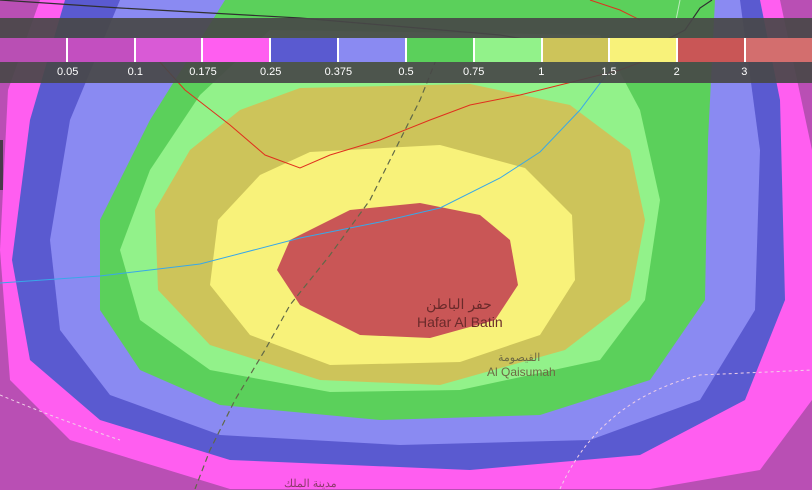 The image size is (812, 490). What do you see at coordinates (60, 417) in the screenshot?
I see `road-dashed-light-left` at bounding box center [60, 417].